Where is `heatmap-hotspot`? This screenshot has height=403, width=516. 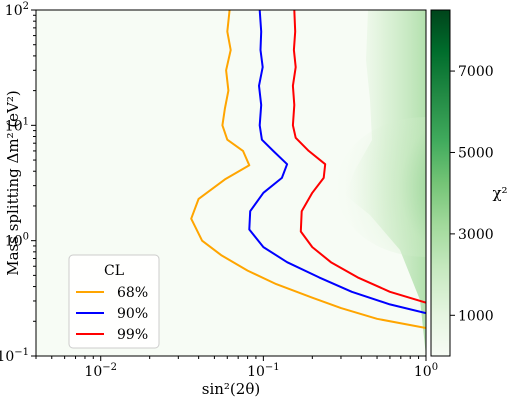
heatmap-hotspot is located at coordinates (381, 187).